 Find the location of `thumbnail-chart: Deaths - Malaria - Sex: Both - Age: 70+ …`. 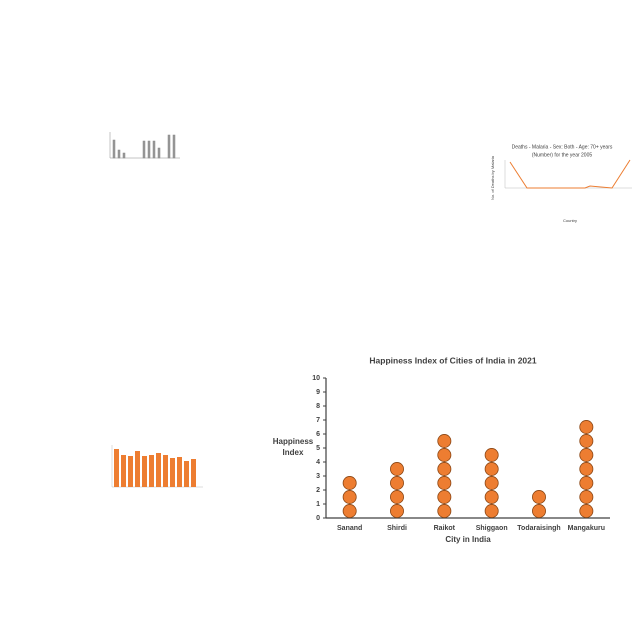

thumbnail-chart: Deaths - Malaria - Sex: Both - Age: 70+ … is located at coordinates (561, 183).